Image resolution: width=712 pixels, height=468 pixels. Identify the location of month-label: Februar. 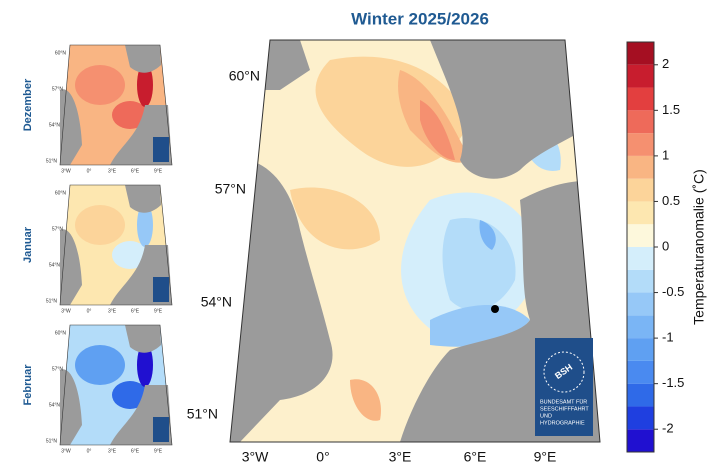
(28, 385).